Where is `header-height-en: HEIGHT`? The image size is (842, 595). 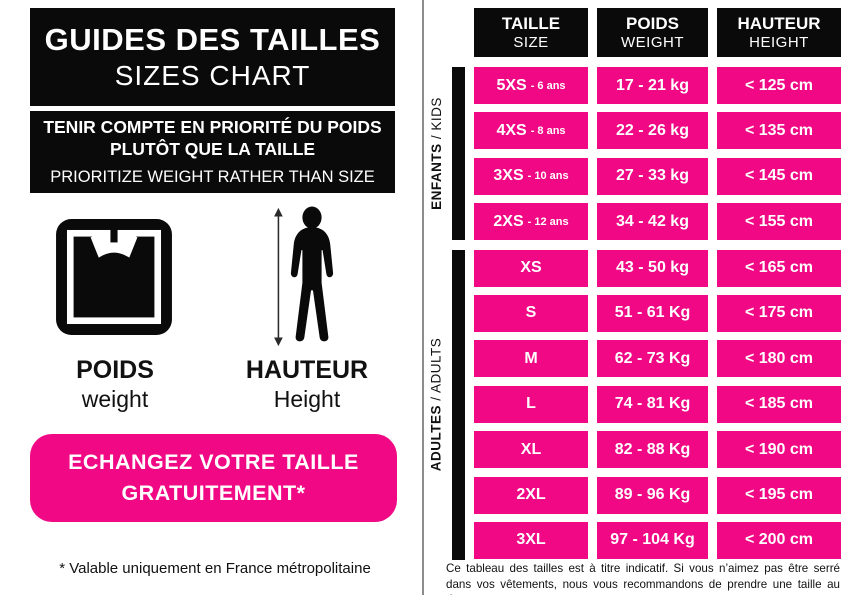 header-height-en: HEIGHT is located at coordinates (779, 42).